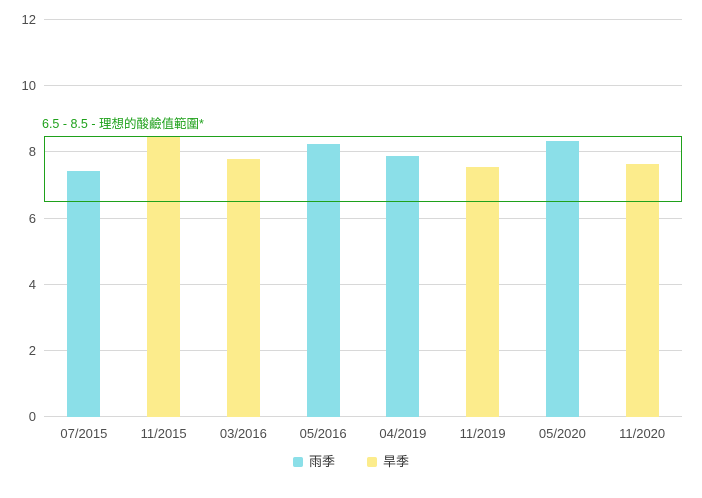 This screenshot has height=498, width=702. What do you see at coordinates (403, 433) in the screenshot?
I see `x-tick-label-04-2019: 04/2019` at bounding box center [403, 433].